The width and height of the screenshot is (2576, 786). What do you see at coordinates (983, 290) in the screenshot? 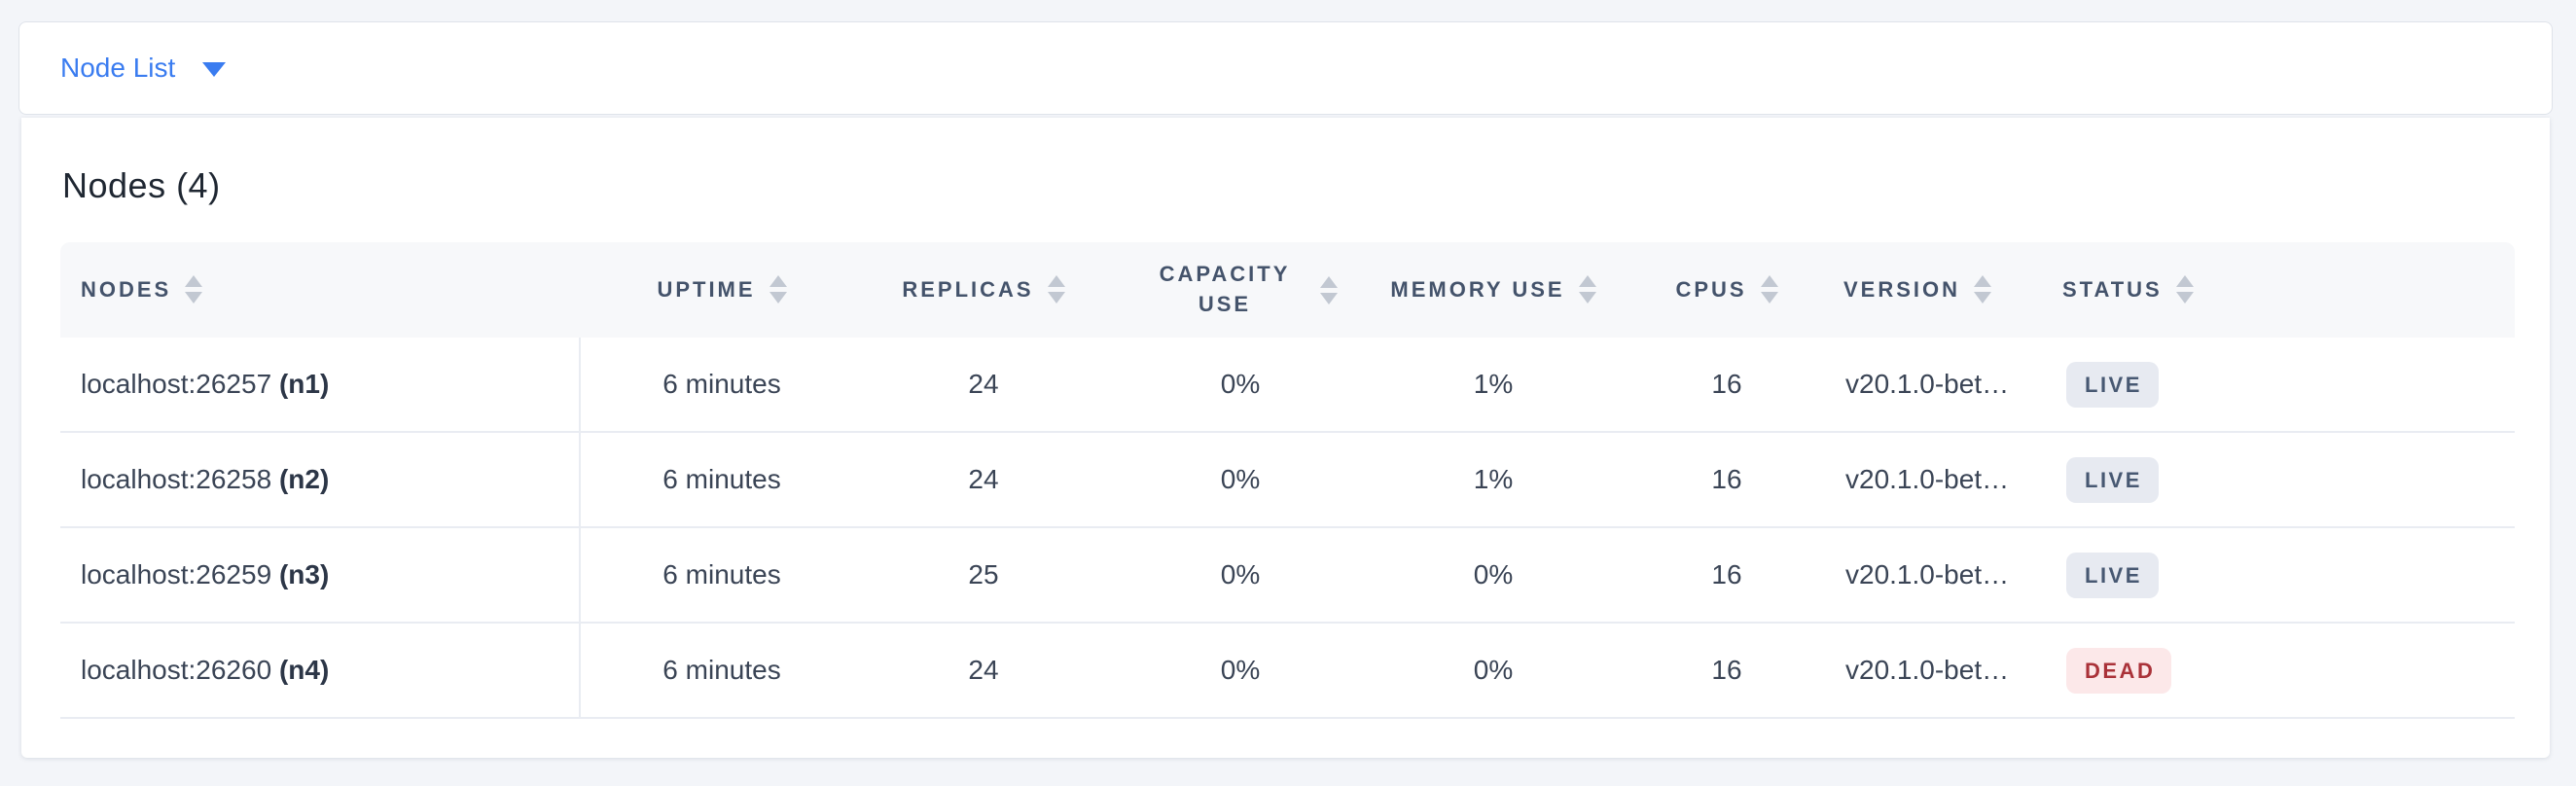
I see `column-header-replicas: REPLICAS` at bounding box center [983, 290].